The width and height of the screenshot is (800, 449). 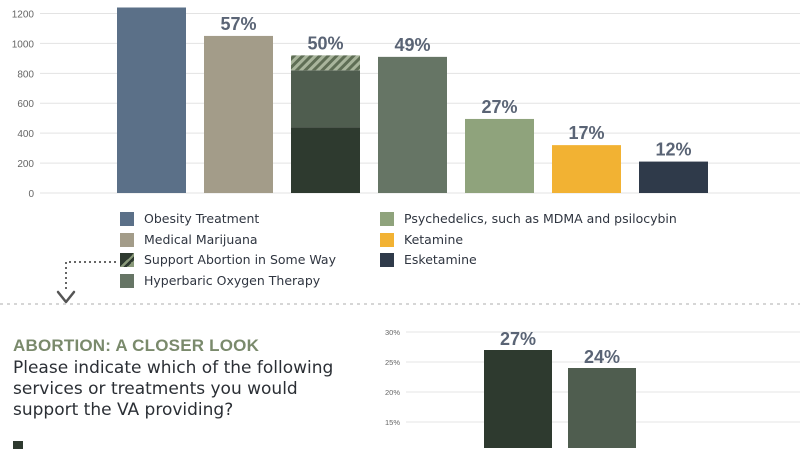 What do you see at coordinates (25, 164) in the screenshot?
I see `y-tick-label: 200` at bounding box center [25, 164].